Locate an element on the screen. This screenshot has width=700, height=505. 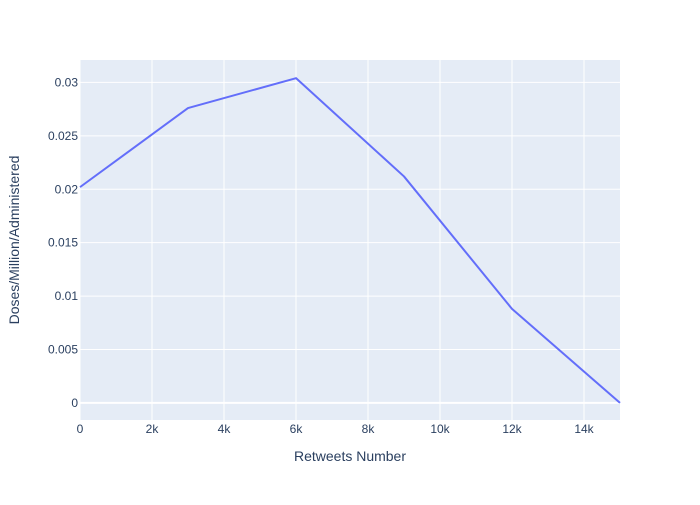
x-tick-label: 10k is located at coordinates (440, 429).